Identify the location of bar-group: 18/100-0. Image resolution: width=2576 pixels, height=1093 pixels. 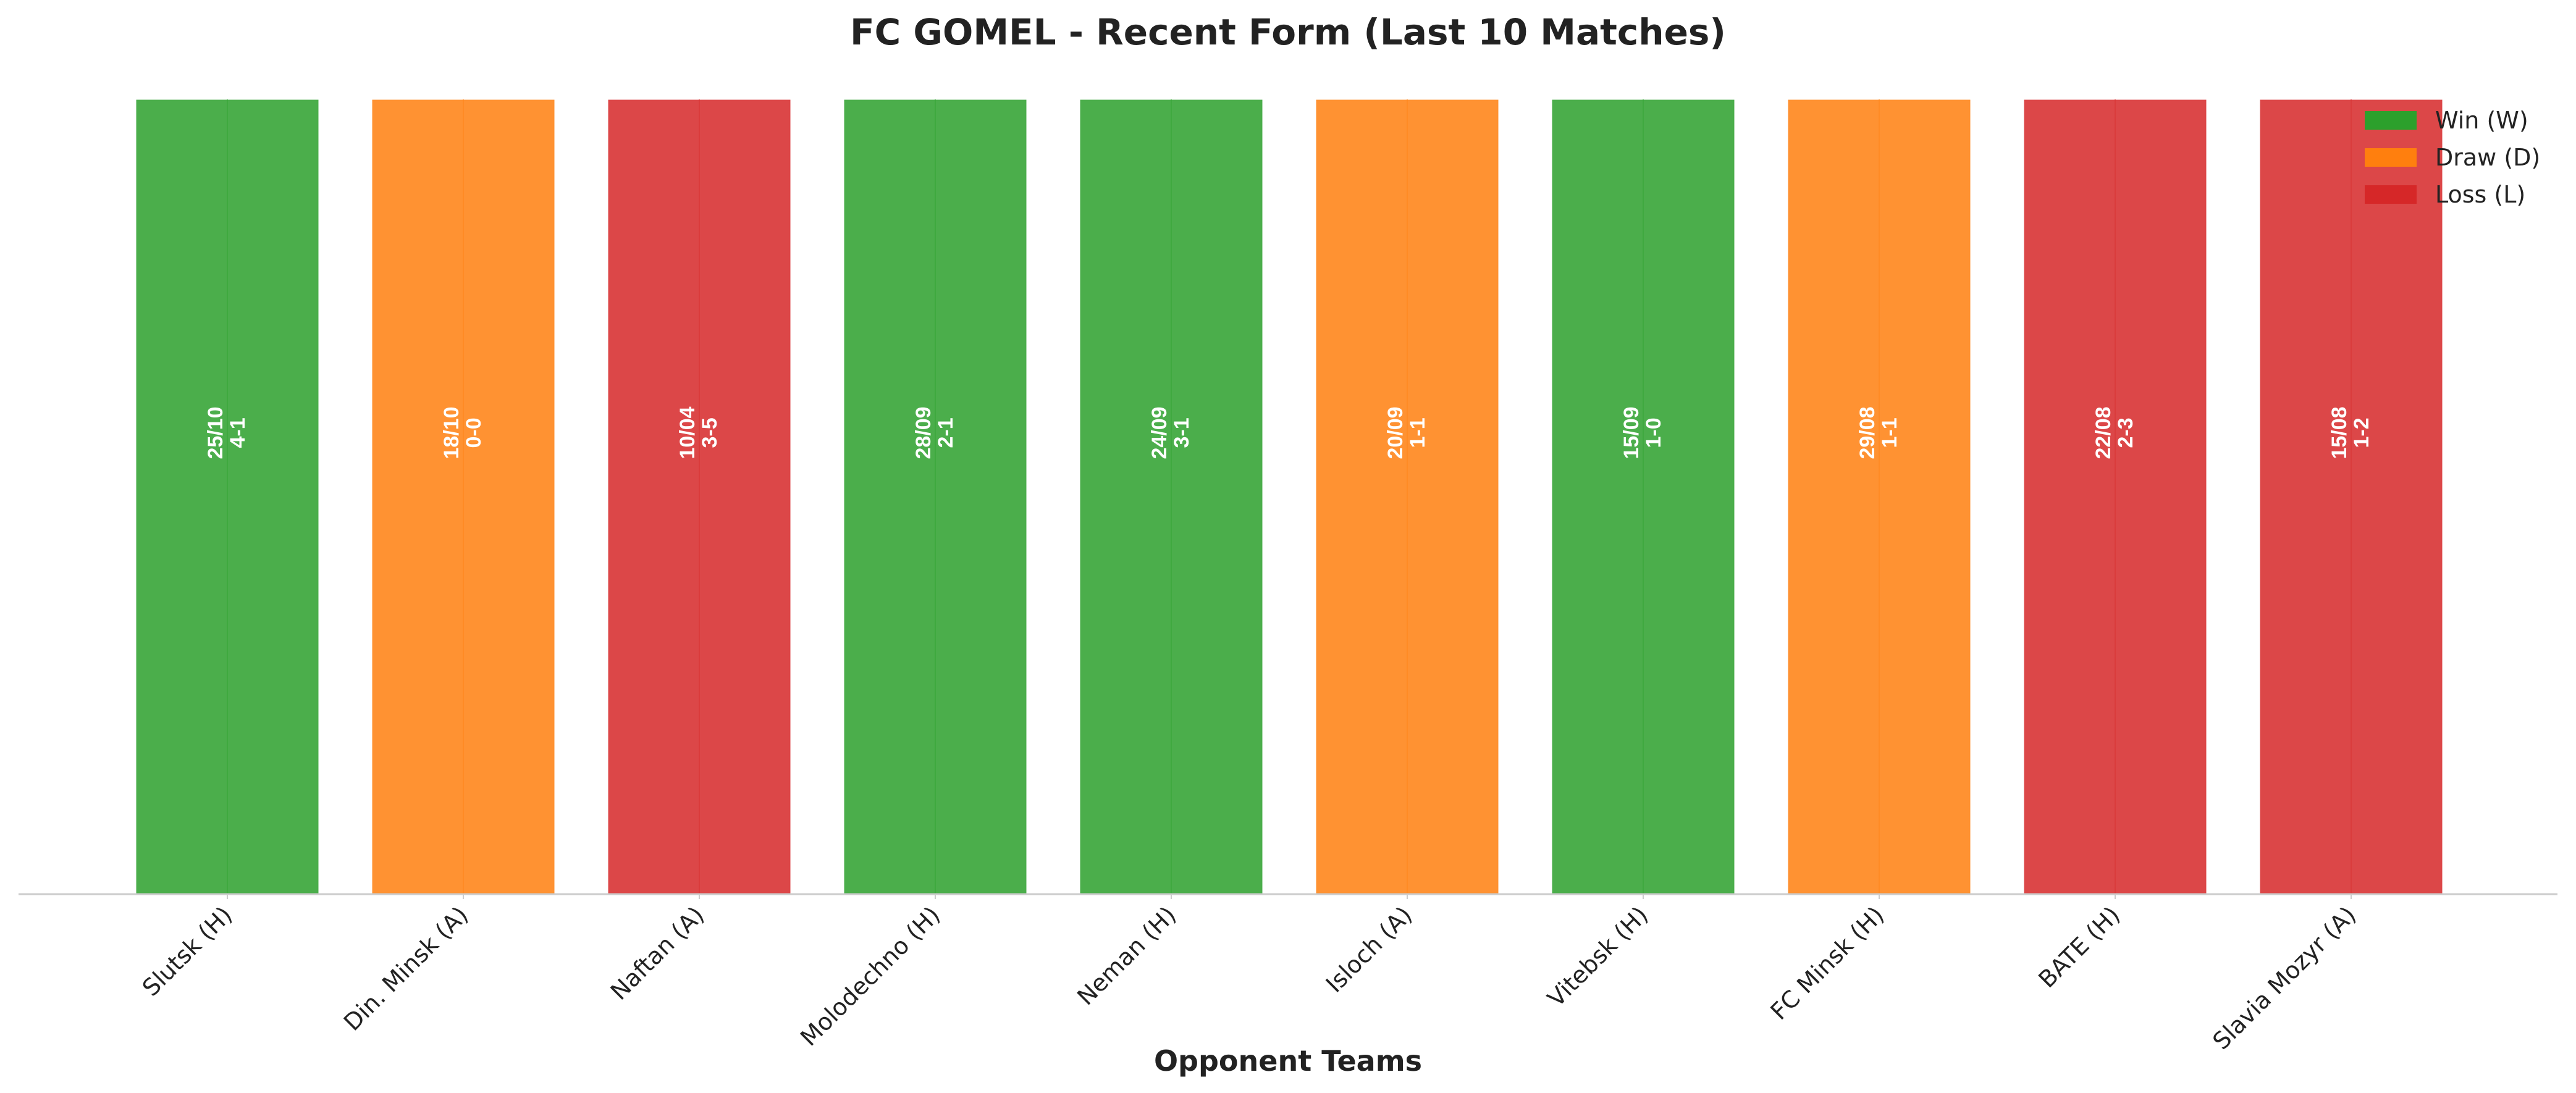
(463, 496).